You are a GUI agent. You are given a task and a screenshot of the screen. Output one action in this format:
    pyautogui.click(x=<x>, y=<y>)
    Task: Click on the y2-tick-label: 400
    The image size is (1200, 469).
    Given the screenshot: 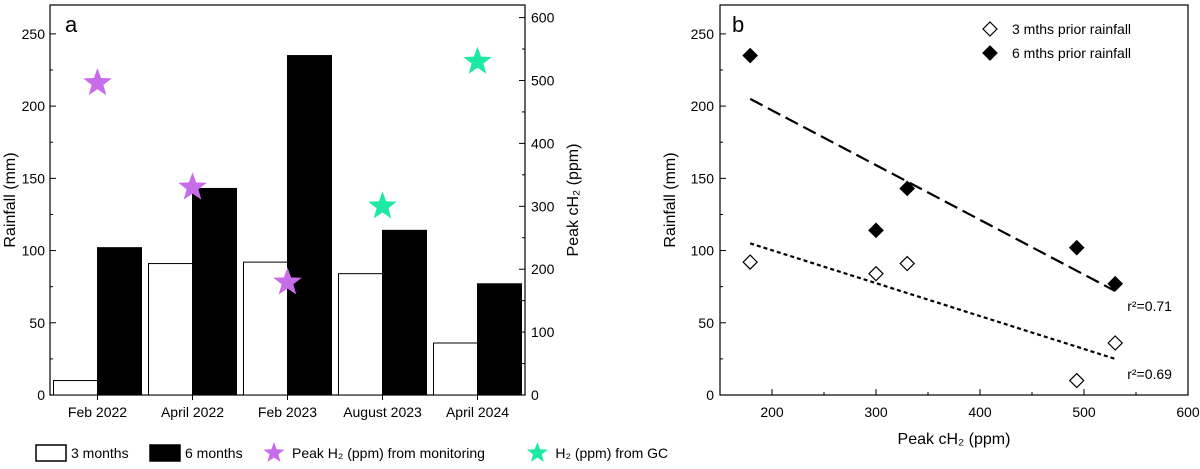 What is the action you would take?
    pyautogui.click(x=543, y=143)
    